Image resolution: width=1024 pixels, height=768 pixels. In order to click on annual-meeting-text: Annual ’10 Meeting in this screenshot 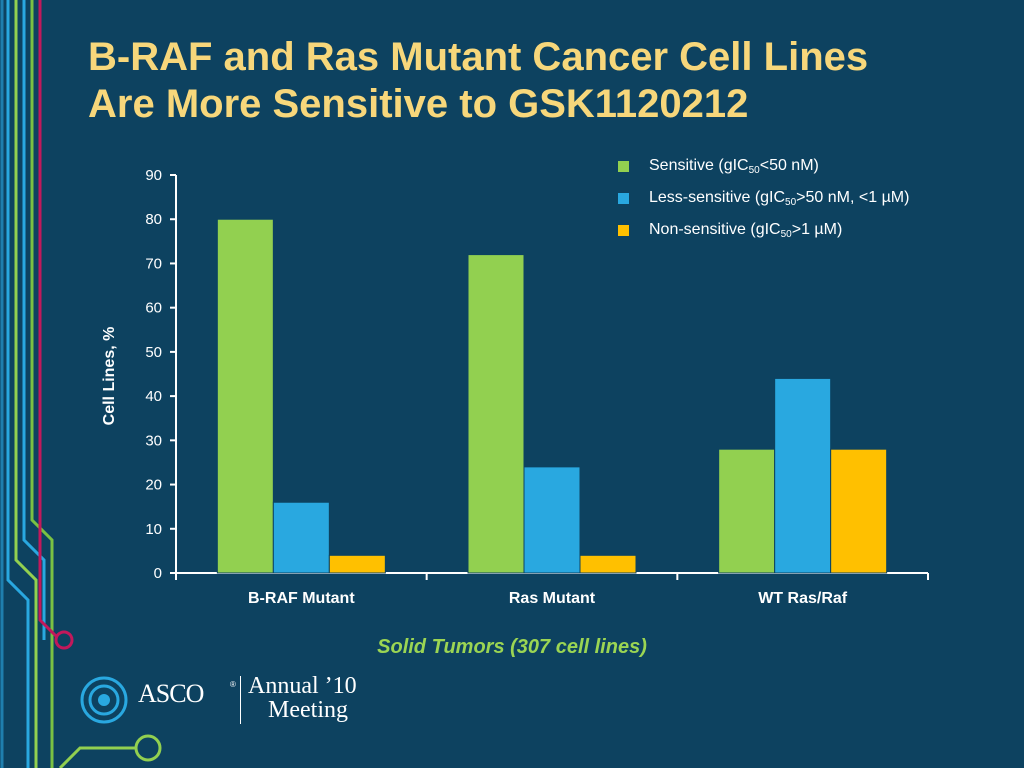, I will do `click(302, 698)`.